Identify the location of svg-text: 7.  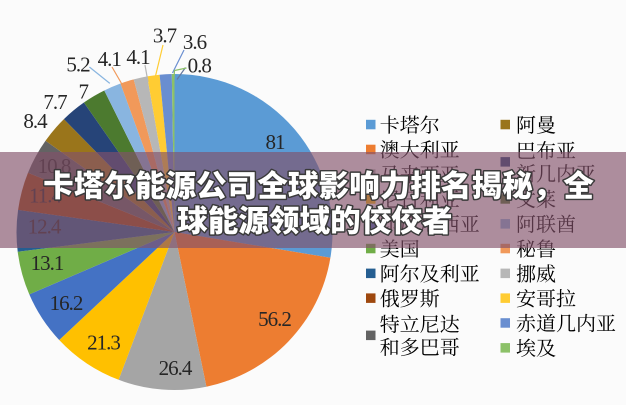
(84, 92).